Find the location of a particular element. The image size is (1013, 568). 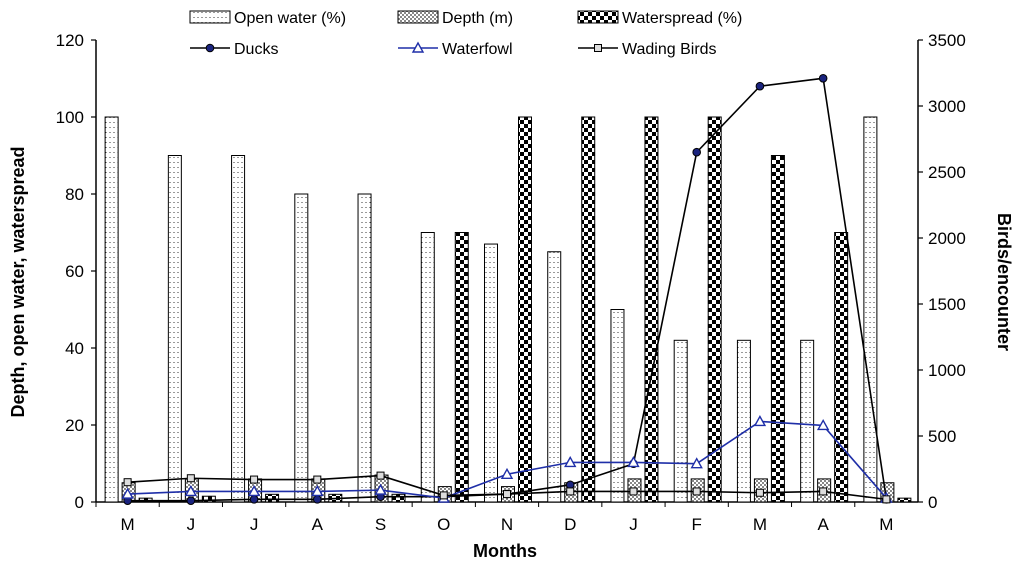

y2-tick-label: 3500 is located at coordinates (947, 40).